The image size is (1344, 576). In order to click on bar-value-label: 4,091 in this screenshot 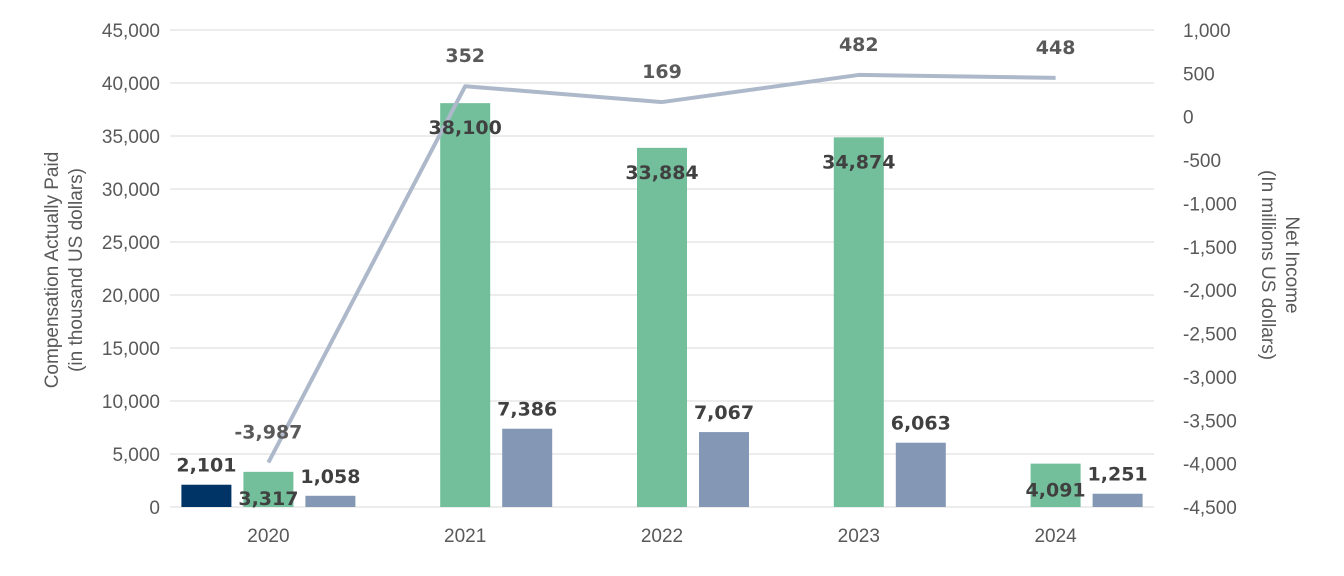, I will do `click(1056, 491)`.